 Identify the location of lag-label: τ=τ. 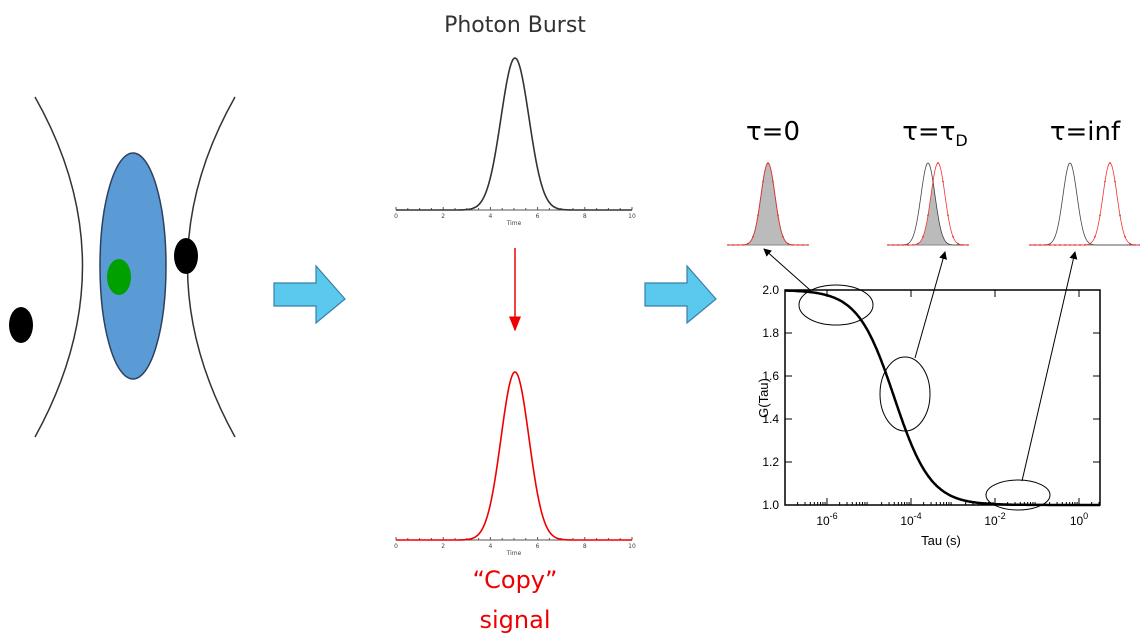
(928, 132).